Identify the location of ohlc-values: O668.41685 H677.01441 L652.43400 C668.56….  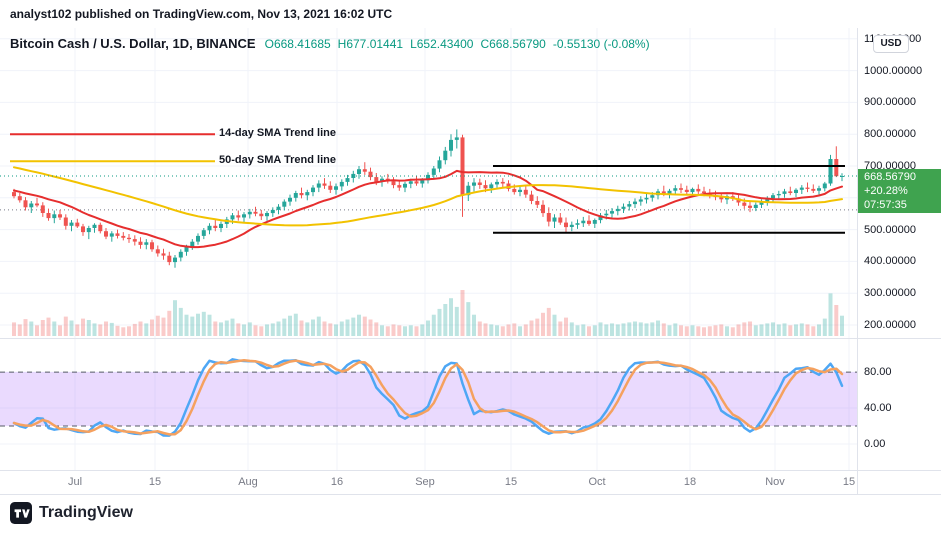
(457, 44).